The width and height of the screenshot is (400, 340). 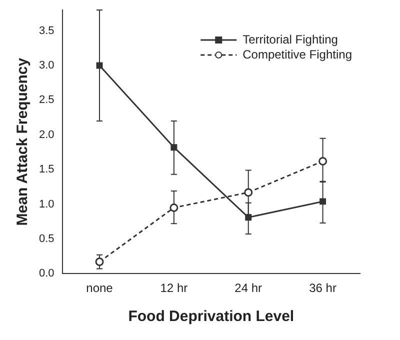 I want to click on x-tick-label: 36 hr, so click(x=322, y=288).